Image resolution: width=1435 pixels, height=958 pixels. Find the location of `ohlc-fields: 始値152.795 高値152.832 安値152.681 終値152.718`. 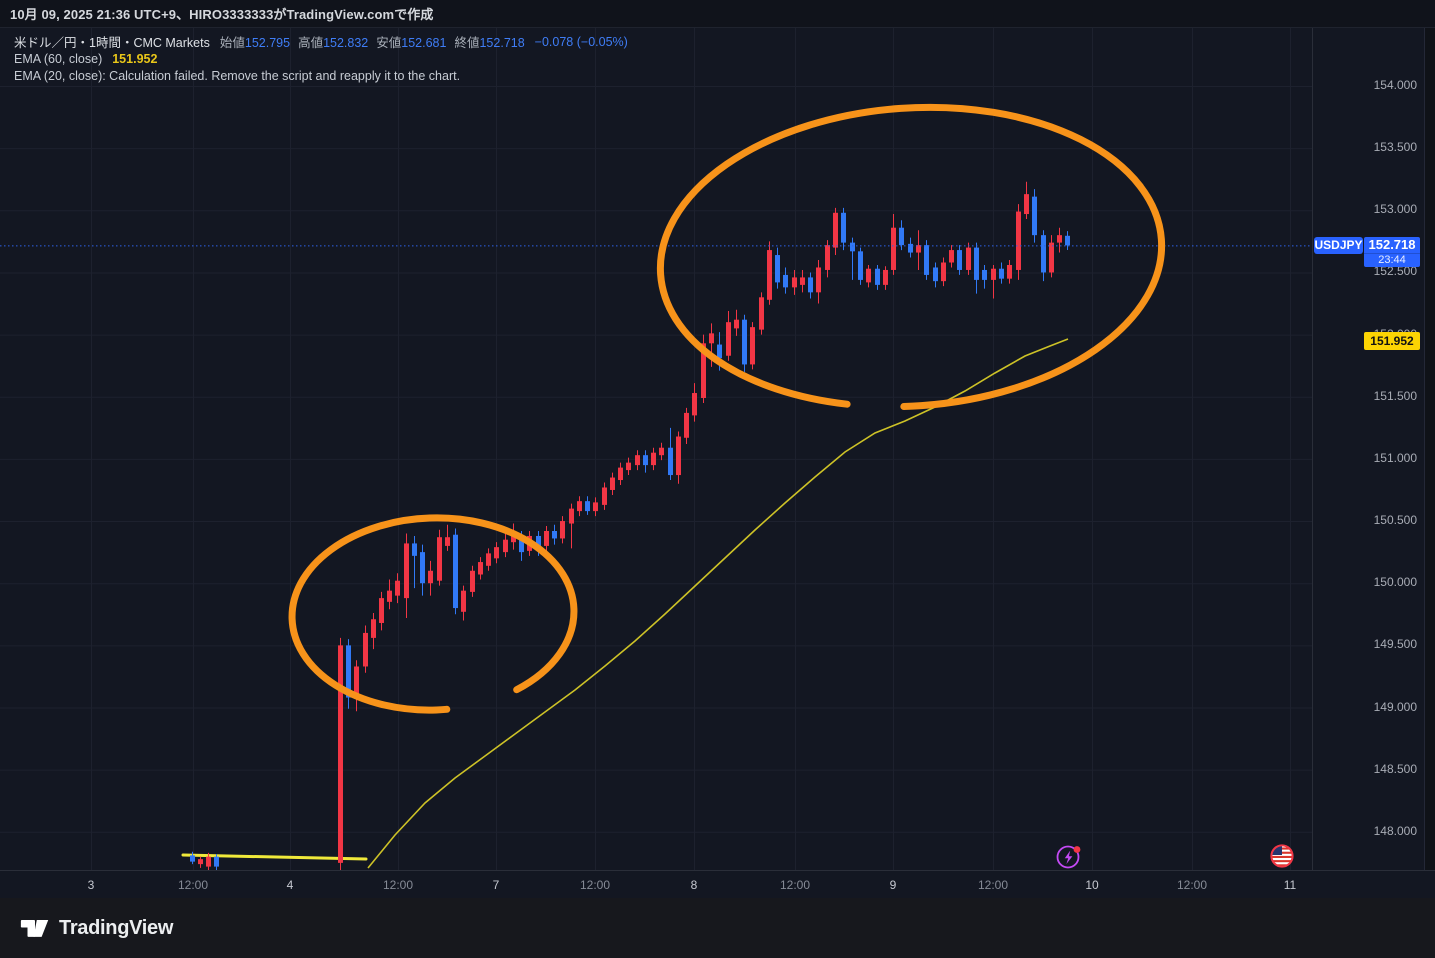

ohlc-fields: 始値152.795 高値152.832 安値152.681 終値152.718 is located at coordinates (376, 41).